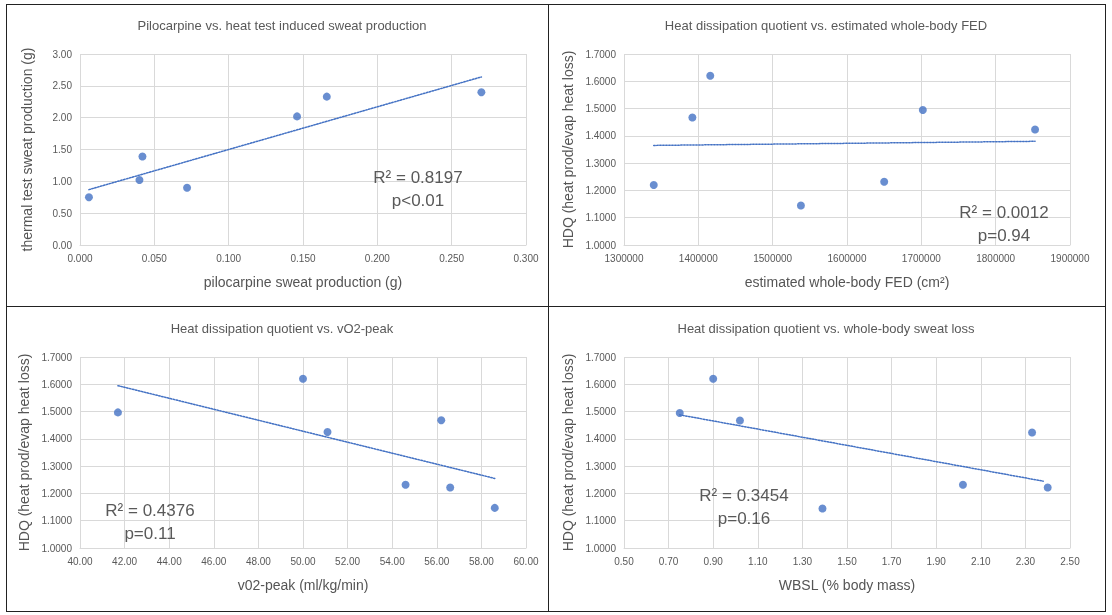 This screenshot has height=615, width=1112. I want to click on x-tick-label: 0.300, so click(526, 258).